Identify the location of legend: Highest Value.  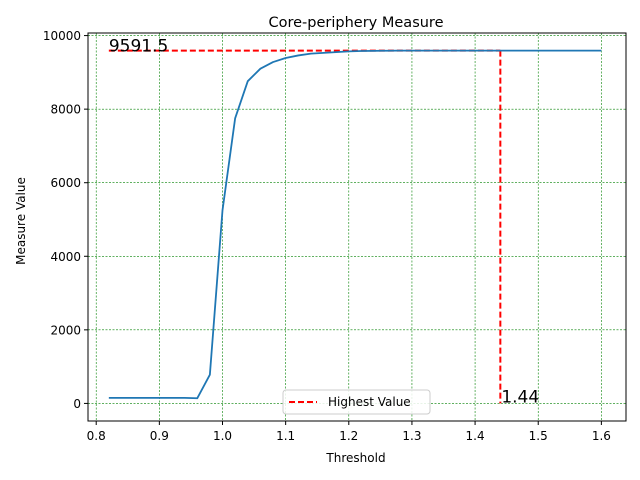
(356, 402).